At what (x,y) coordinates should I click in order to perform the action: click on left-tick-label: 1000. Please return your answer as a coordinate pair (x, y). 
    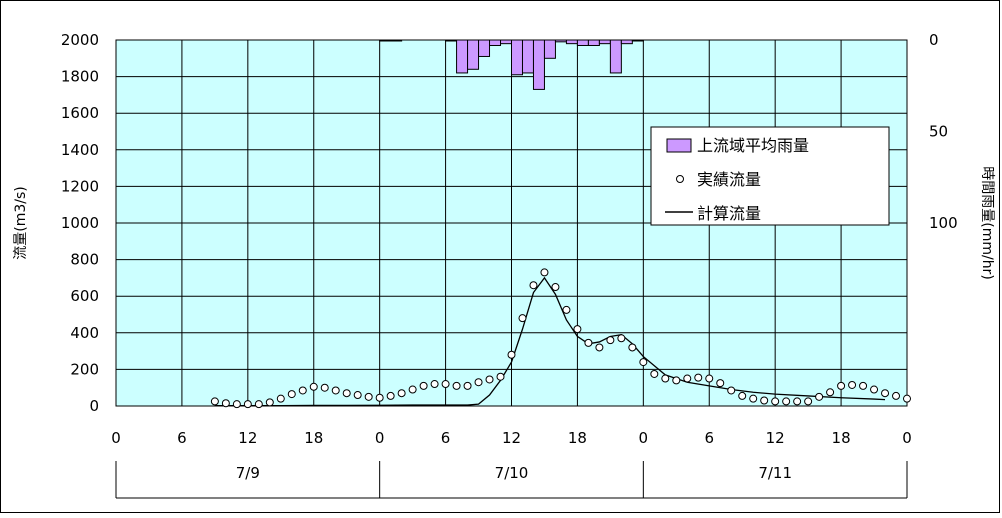
    Looking at the image, I should click on (80, 223).